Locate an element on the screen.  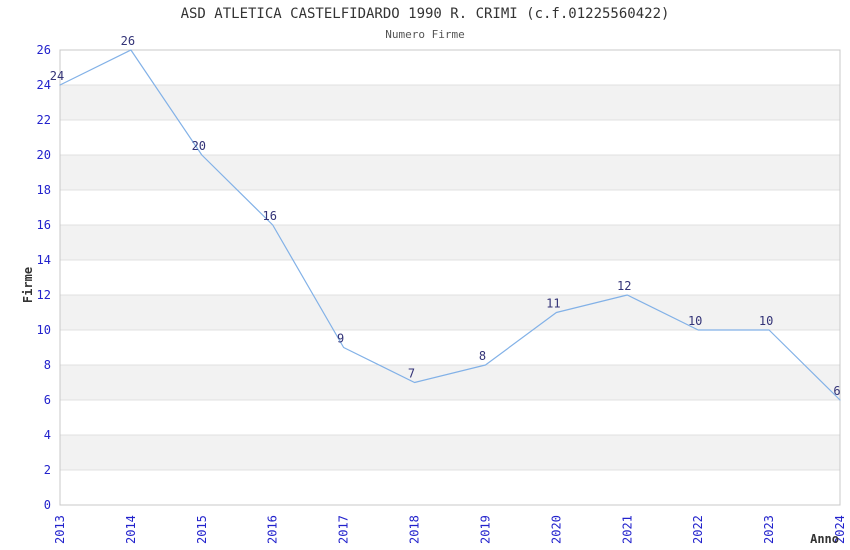
data-point-label: 12 is located at coordinates (624, 286).